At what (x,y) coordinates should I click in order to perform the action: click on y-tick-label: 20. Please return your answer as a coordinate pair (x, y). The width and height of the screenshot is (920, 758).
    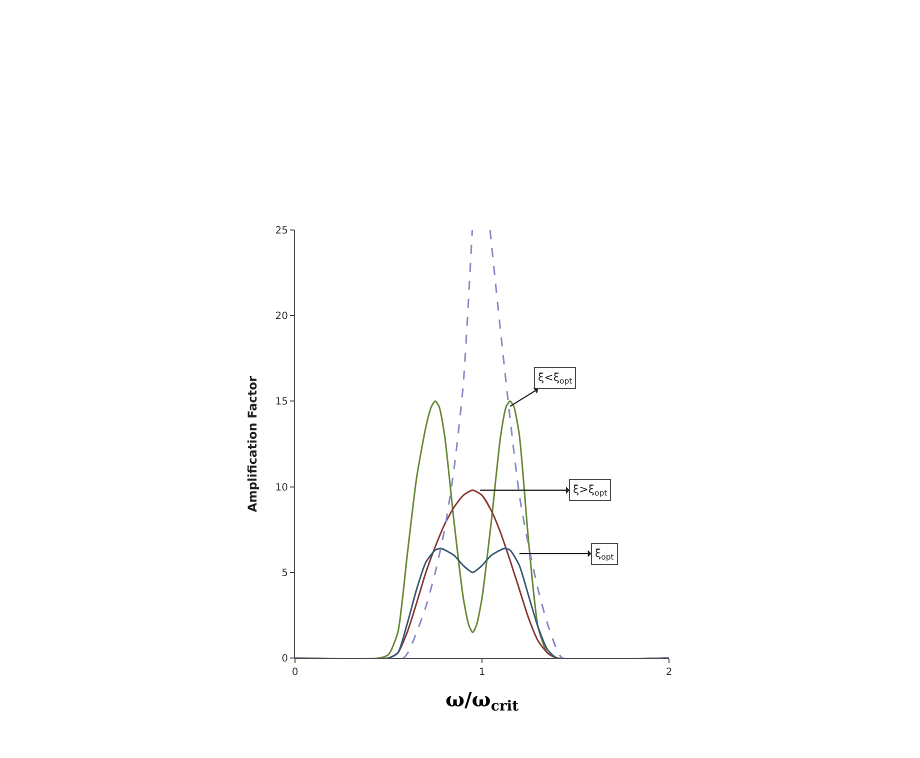
    Looking at the image, I should click on (281, 316).